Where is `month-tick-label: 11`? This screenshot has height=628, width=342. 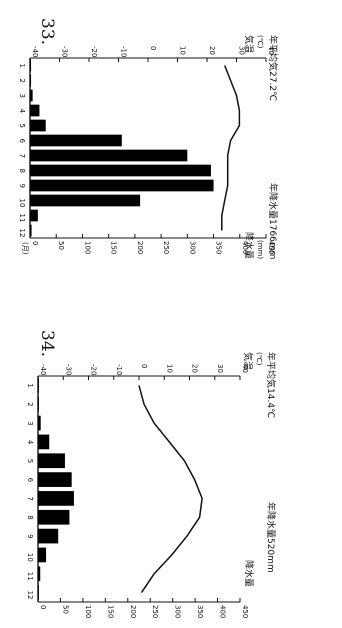
month-tick-label: 11 is located at coordinates (22, 218).